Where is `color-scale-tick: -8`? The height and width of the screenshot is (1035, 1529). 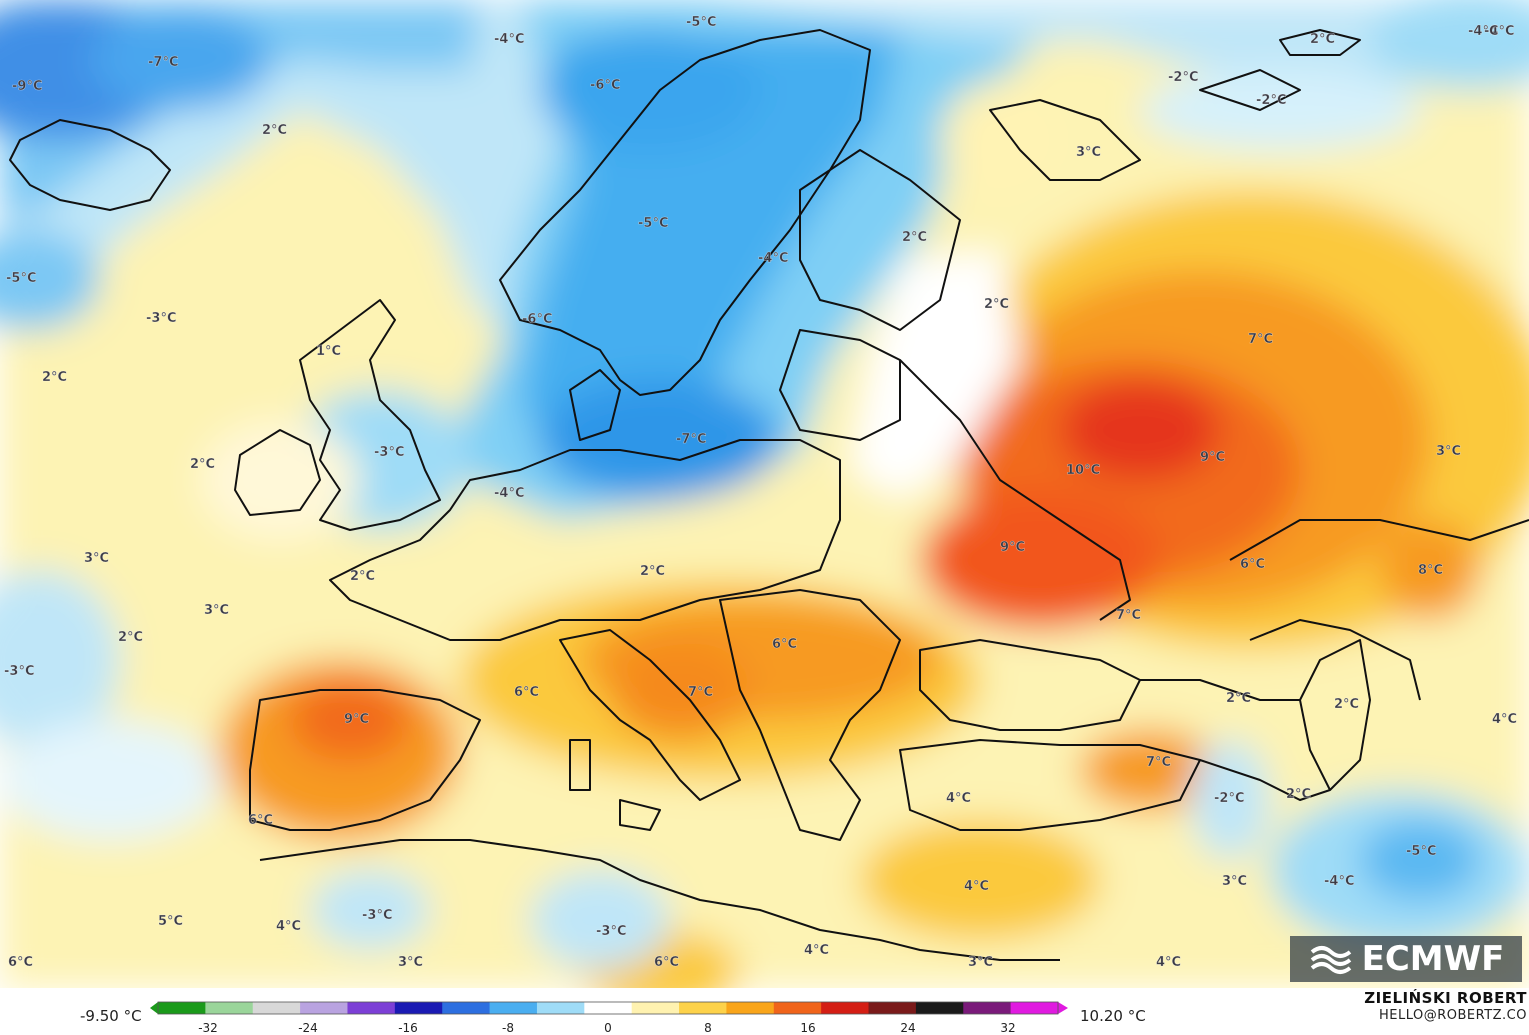 color-scale-tick: -8 is located at coordinates (508, 1028).